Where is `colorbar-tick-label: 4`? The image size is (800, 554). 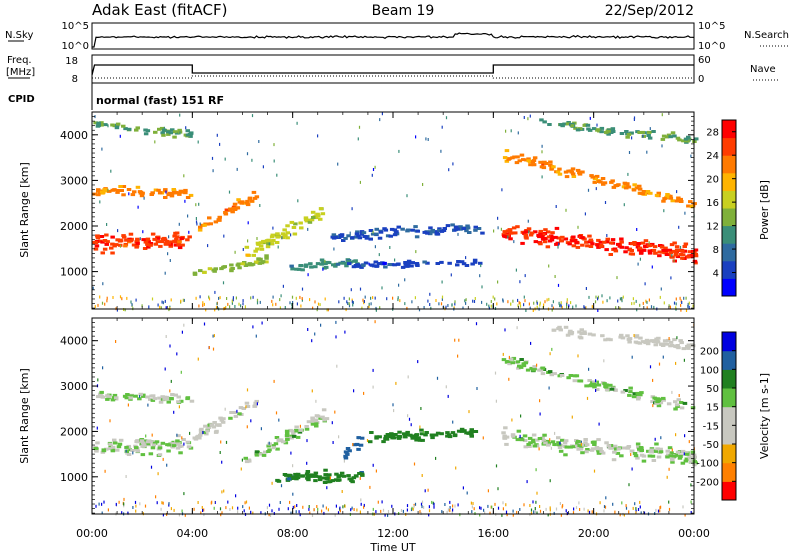
colorbar-tick-label: 4 is located at coordinates (716, 274).